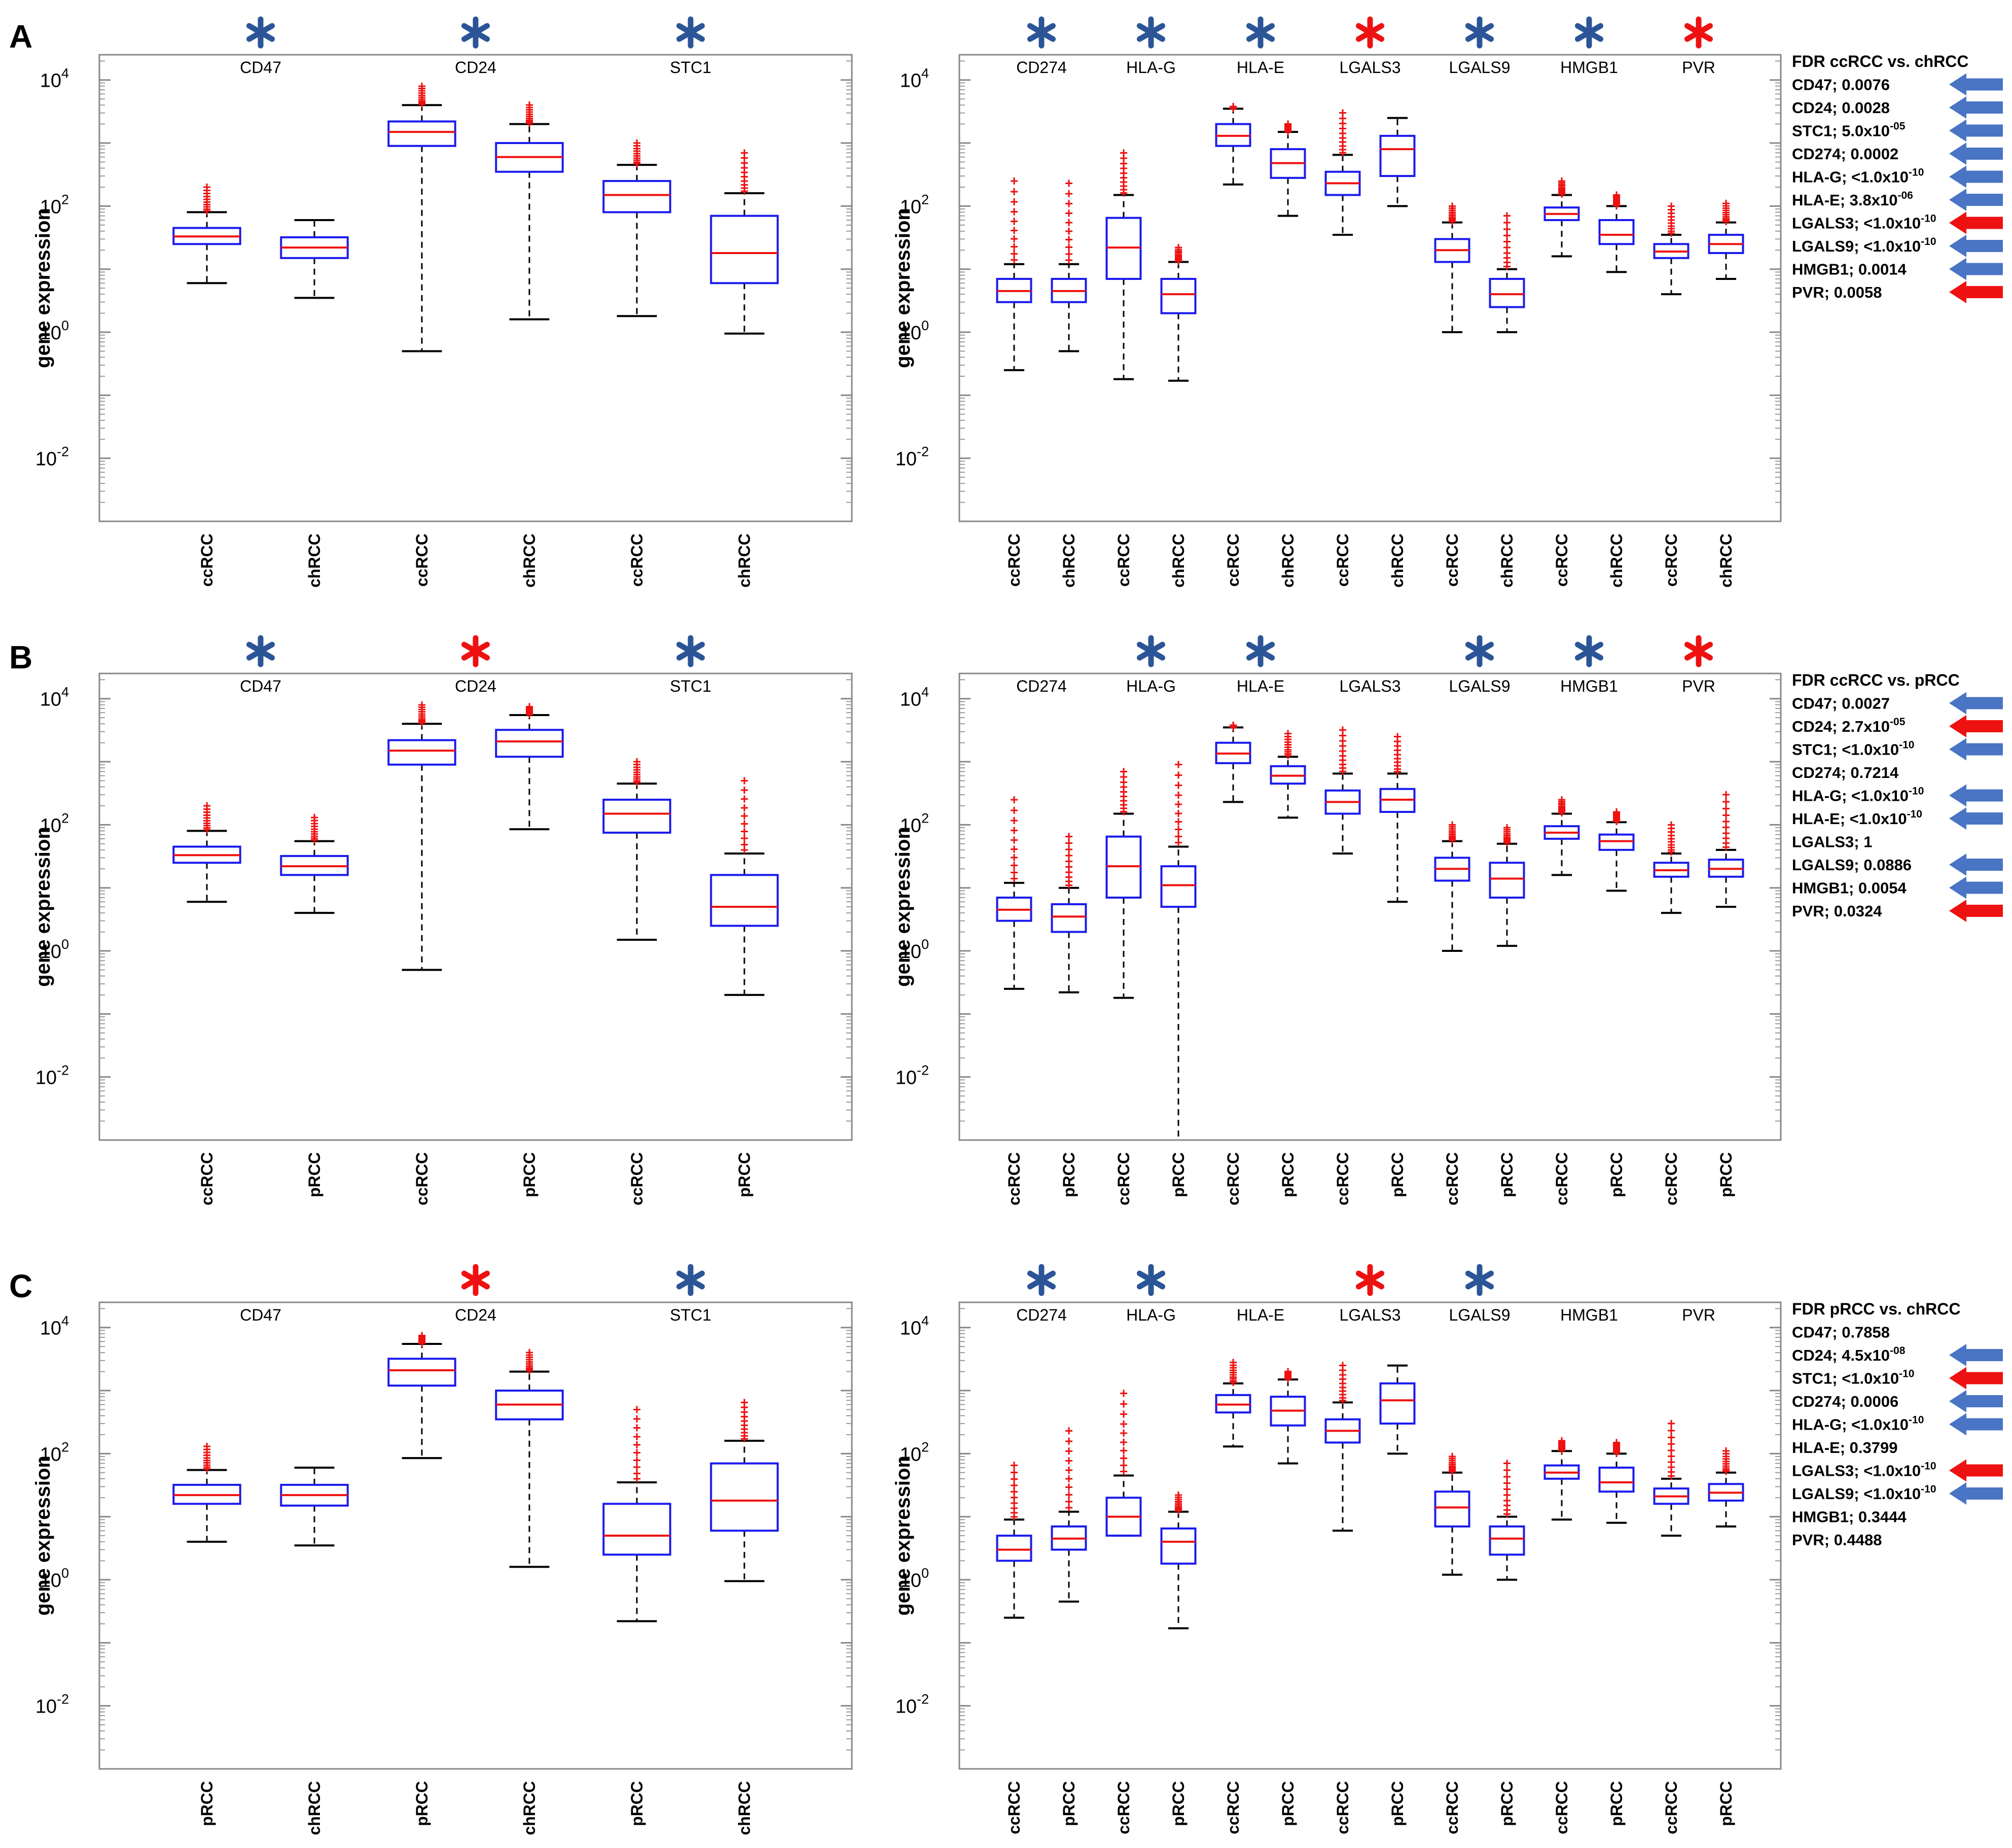 This screenshot has height=1848, width=2012. Describe the element at coordinates (1178, 1656) in the screenshot. I see `box-HLA-G-pRCC: ++++++++++pRCC` at that location.